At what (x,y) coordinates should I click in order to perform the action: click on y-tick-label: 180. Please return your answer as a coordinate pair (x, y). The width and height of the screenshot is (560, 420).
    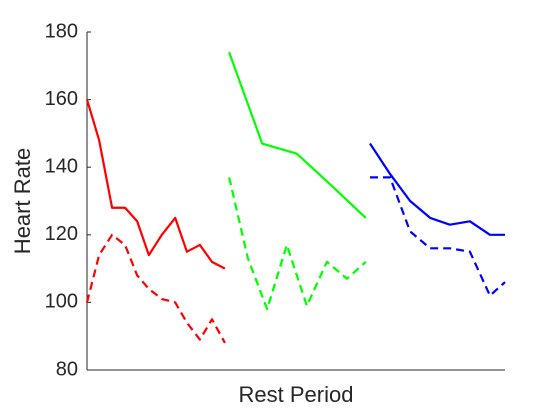
    Looking at the image, I should click on (61, 31).